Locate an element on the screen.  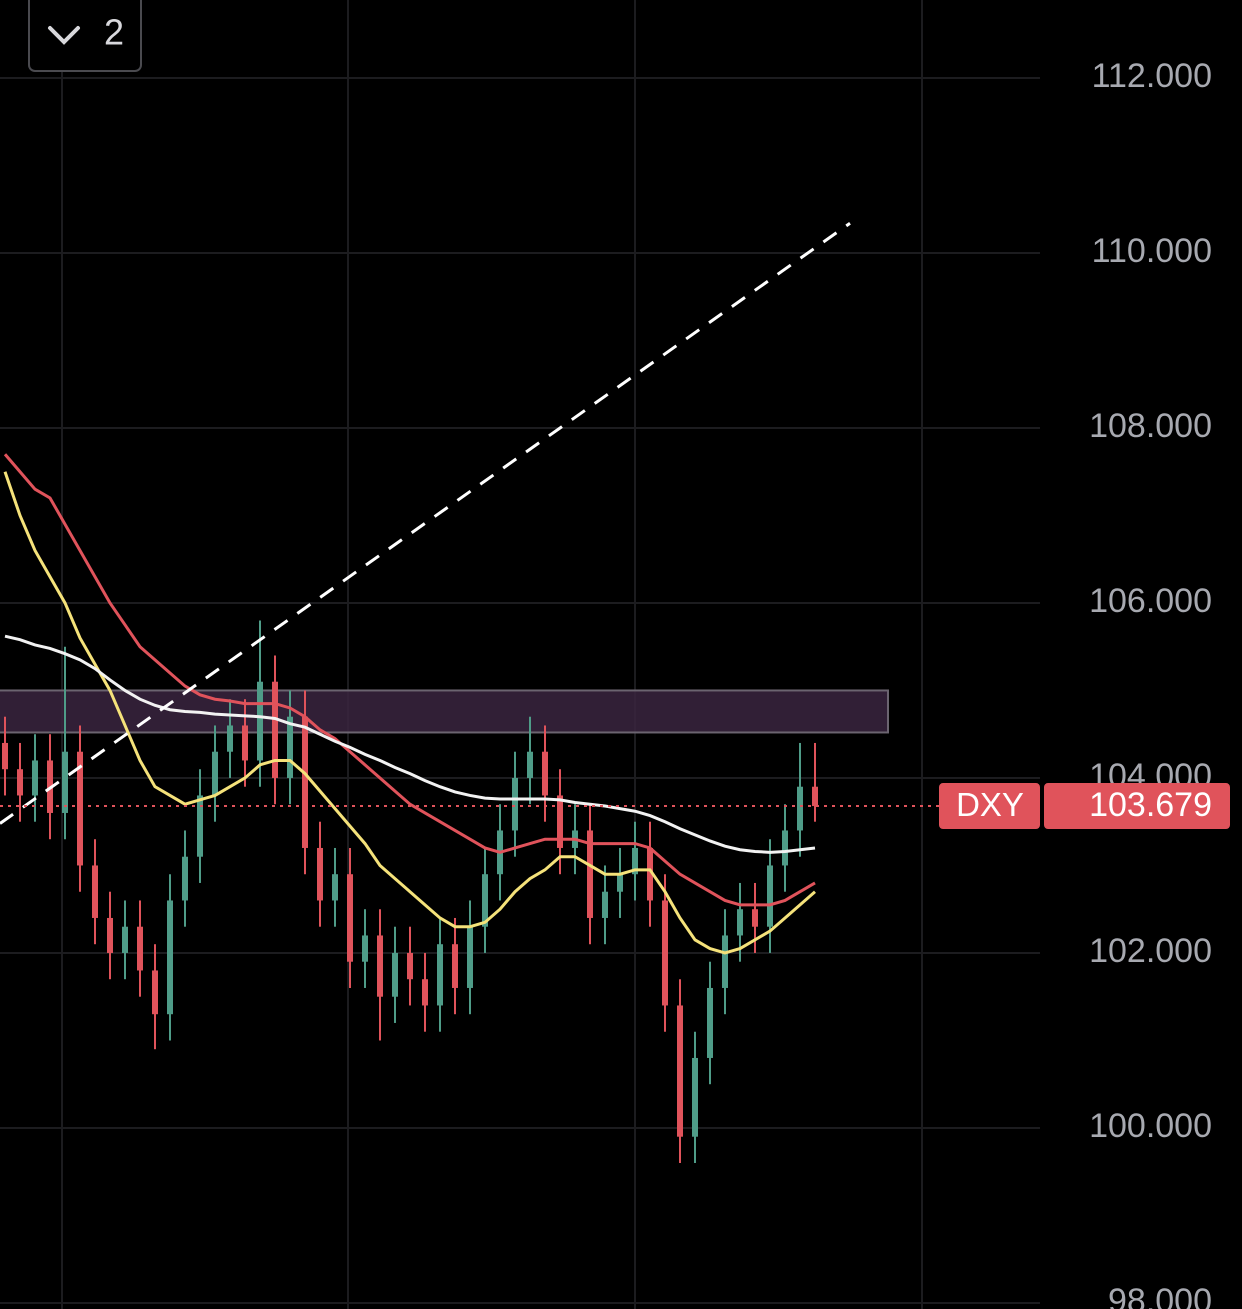
y-tick-label: 112.000 is located at coordinates (1152, 76).